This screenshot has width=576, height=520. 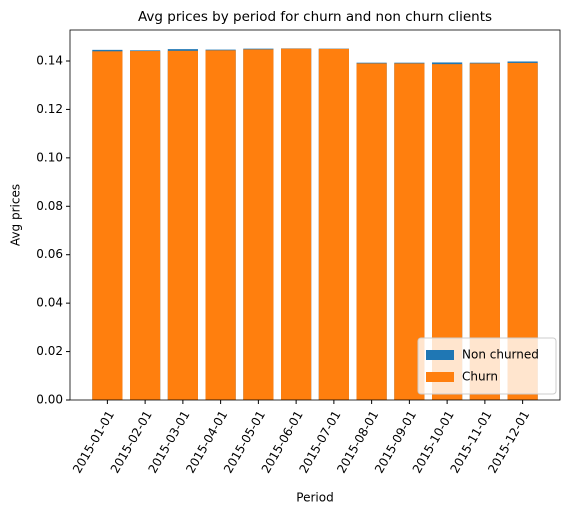 I want to click on legend-label: Churn, so click(x=480, y=377).